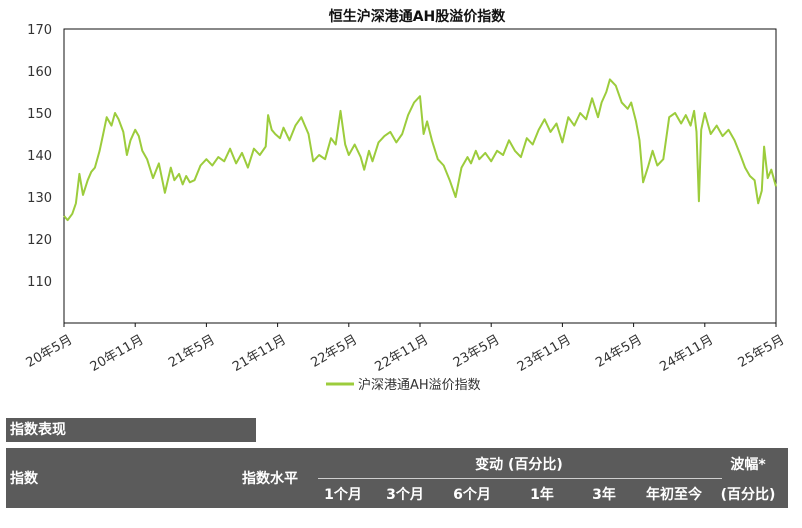  Describe the element at coordinates (418, 16) in the screenshot. I see `chart-title: 恒生沪深港通AH股溢价指数` at that location.